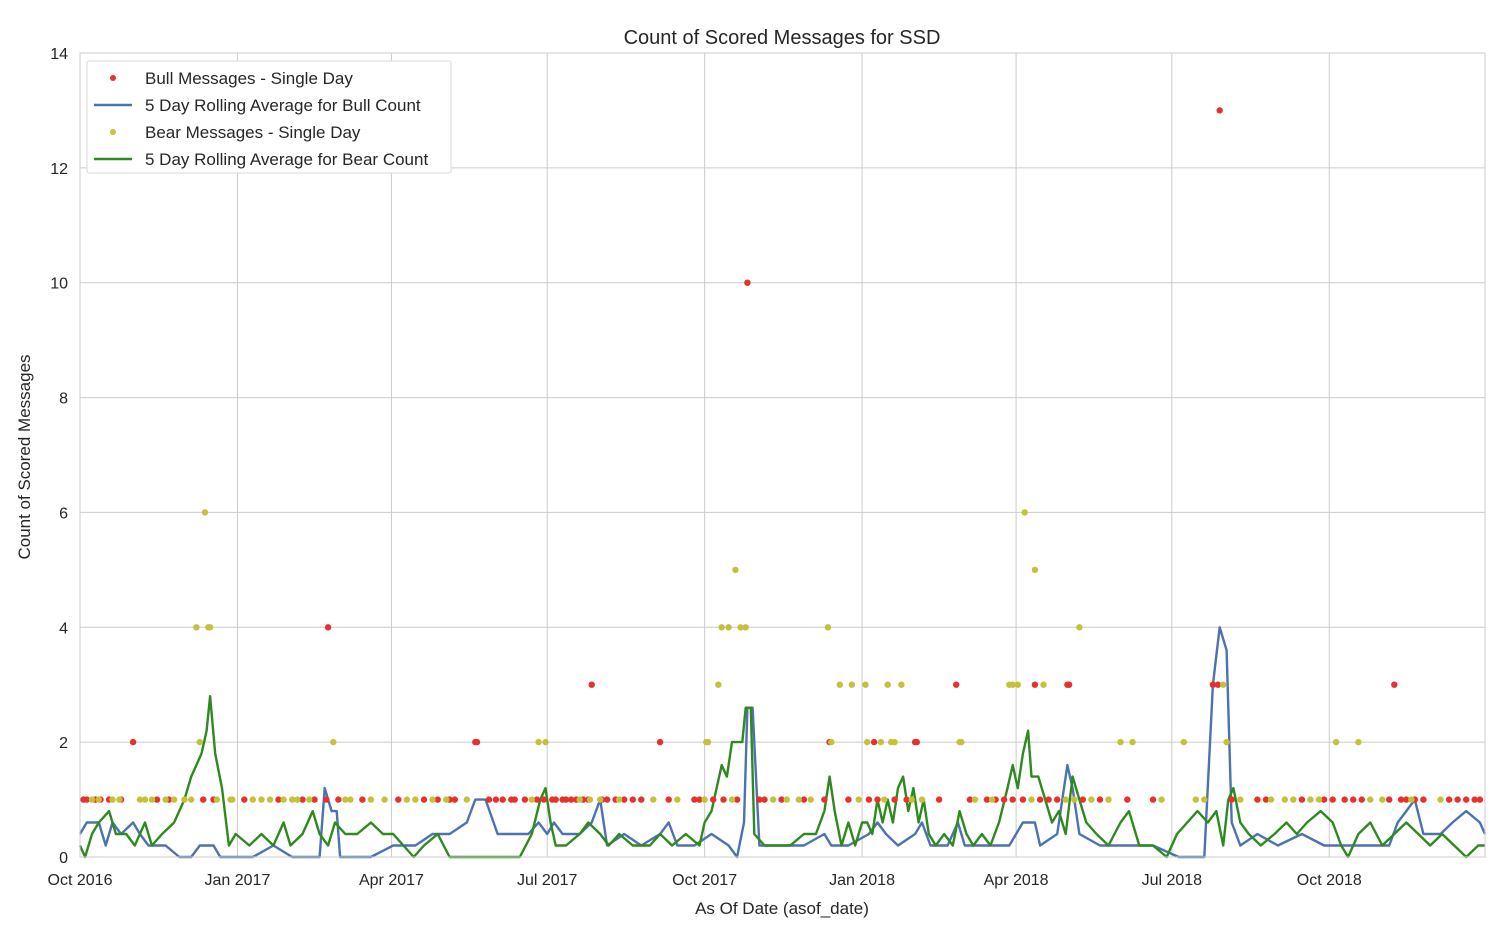 The width and height of the screenshot is (1508, 930). What do you see at coordinates (862, 880) in the screenshot?
I see `x-tick-label: Jan 2018` at bounding box center [862, 880].